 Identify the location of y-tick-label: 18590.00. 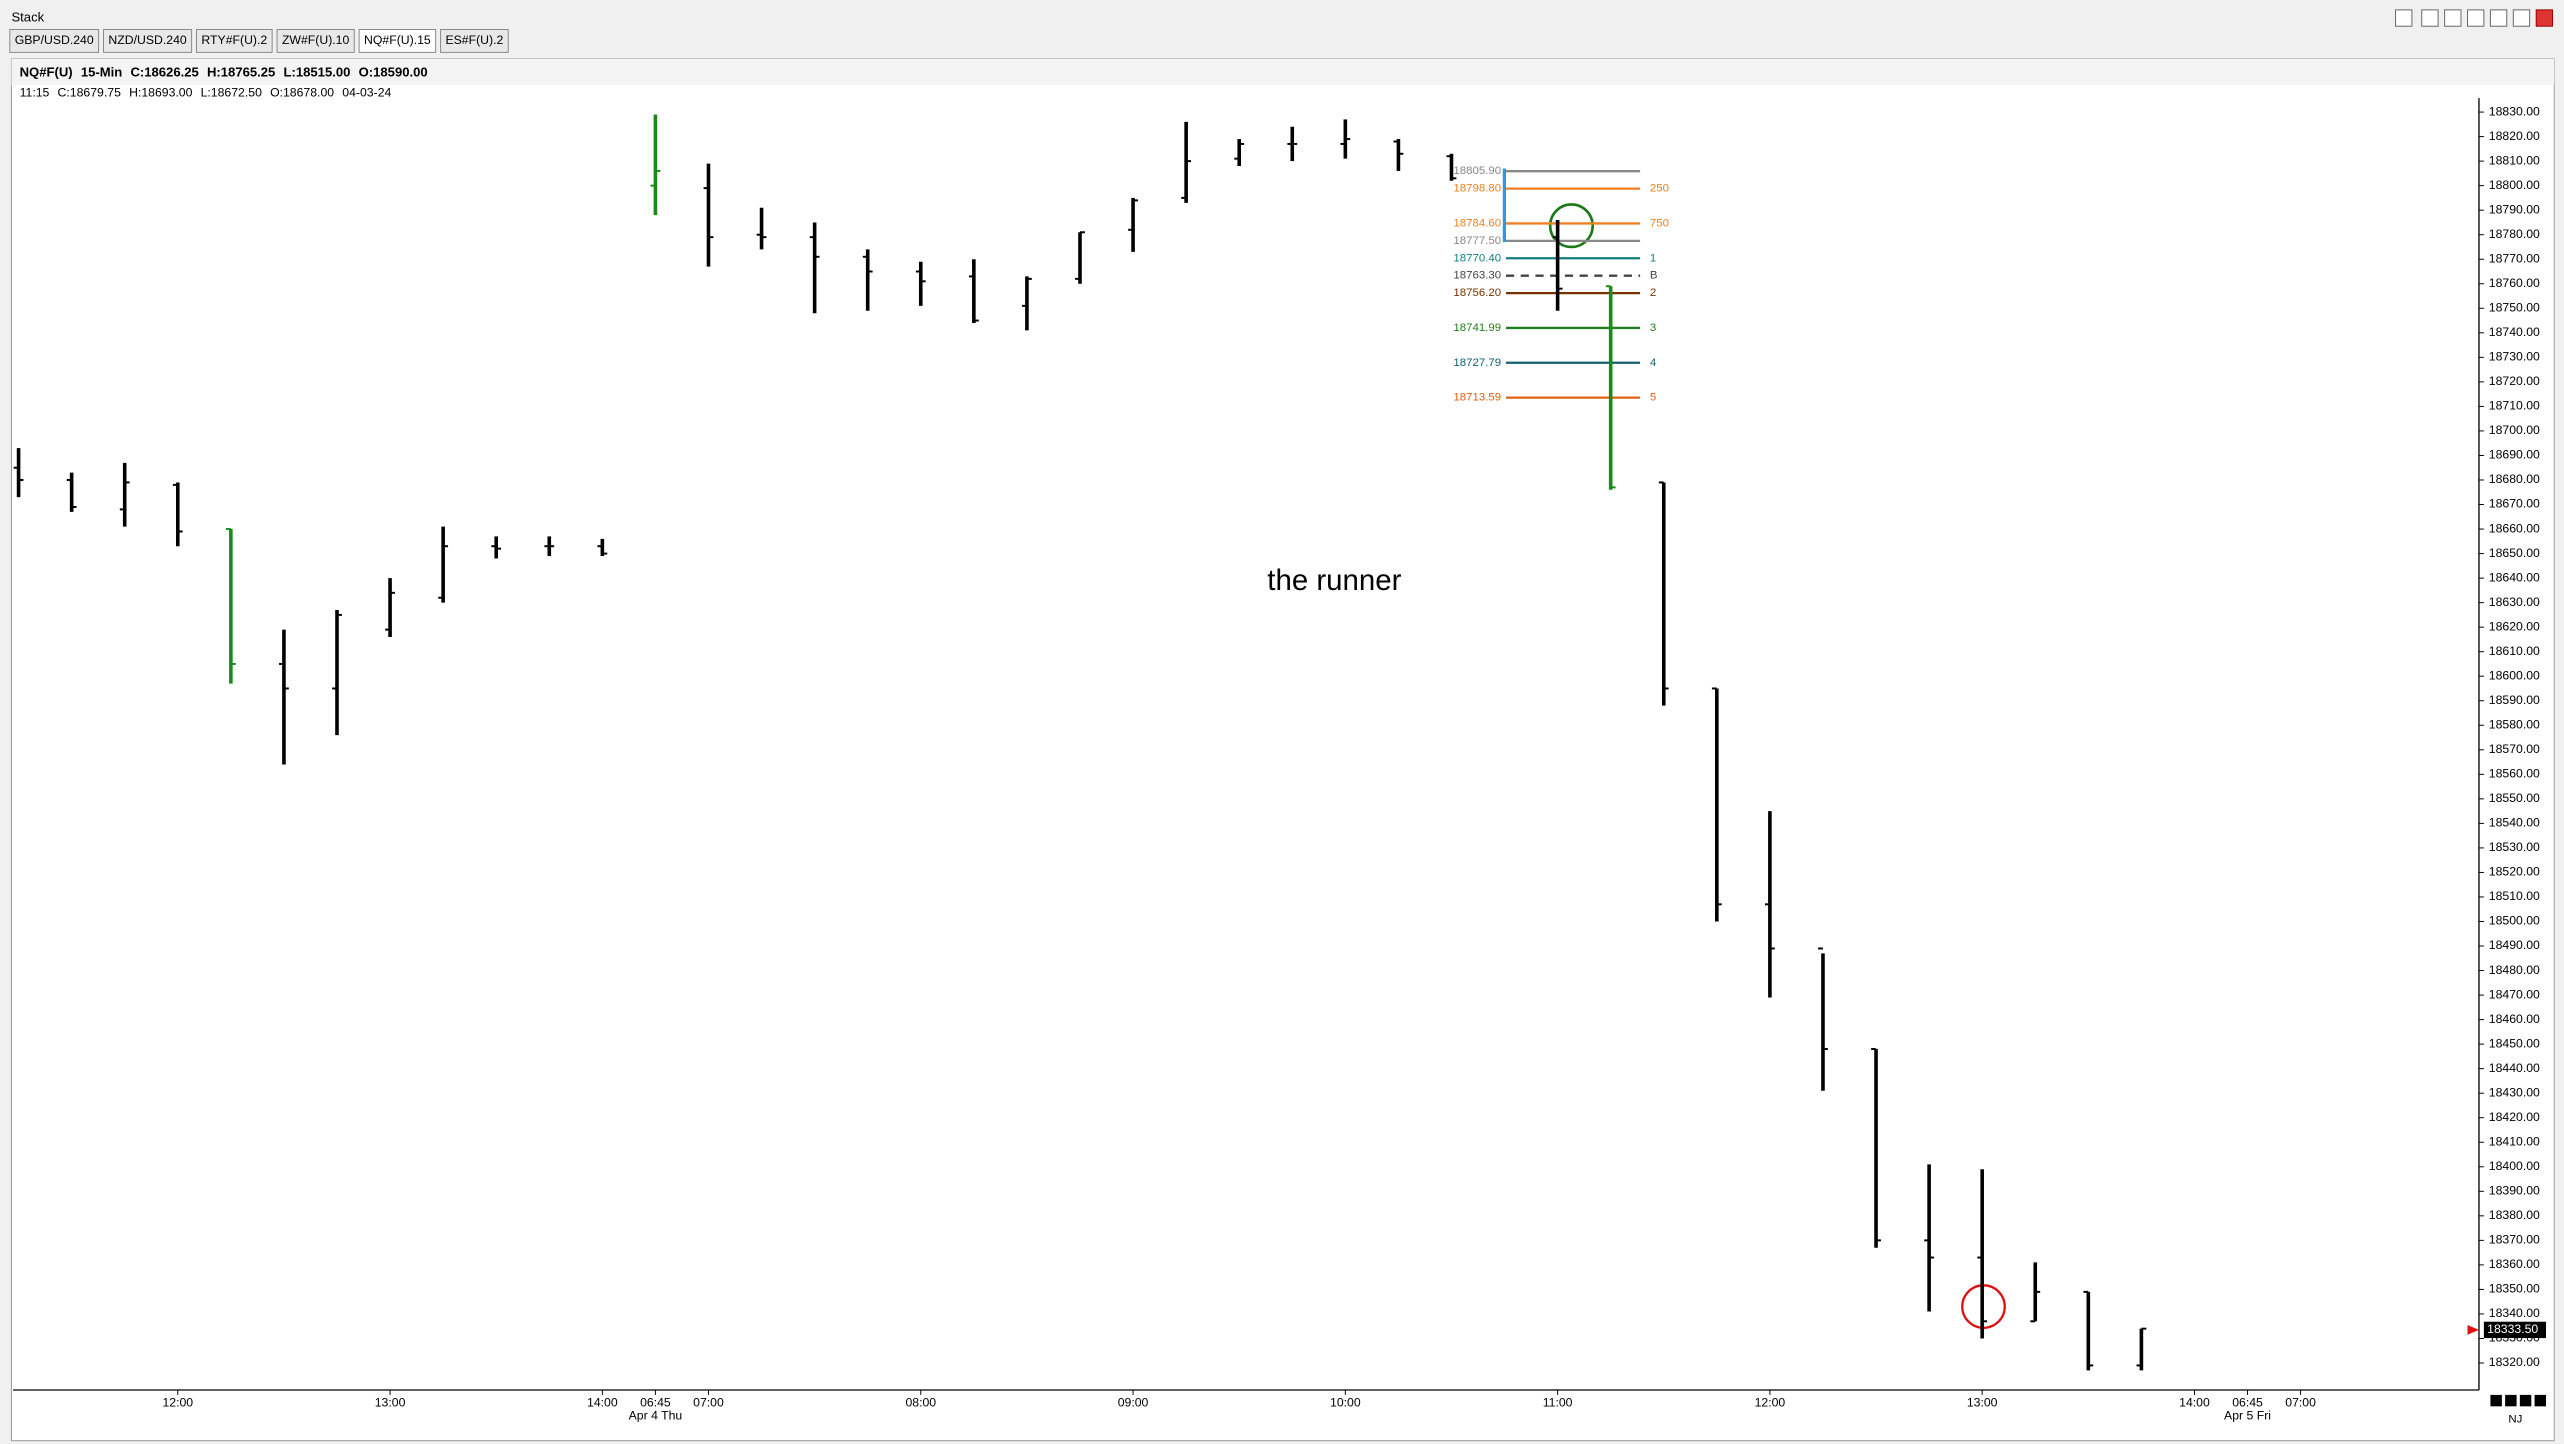
(2514, 700).